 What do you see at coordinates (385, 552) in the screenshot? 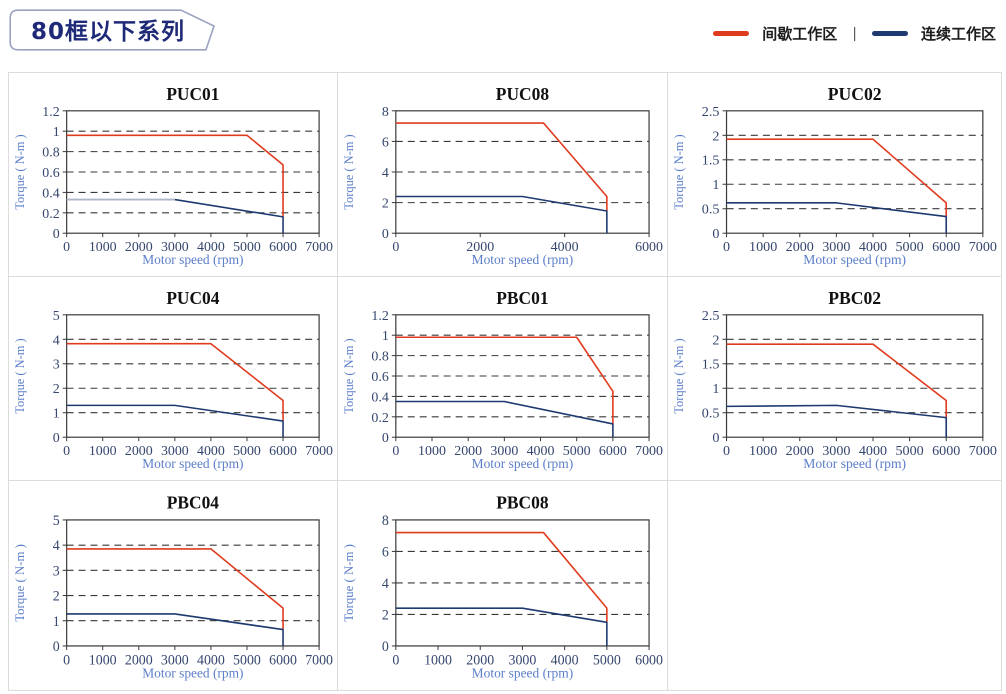
I see `y-tick-label: 6` at bounding box center [385, 552].